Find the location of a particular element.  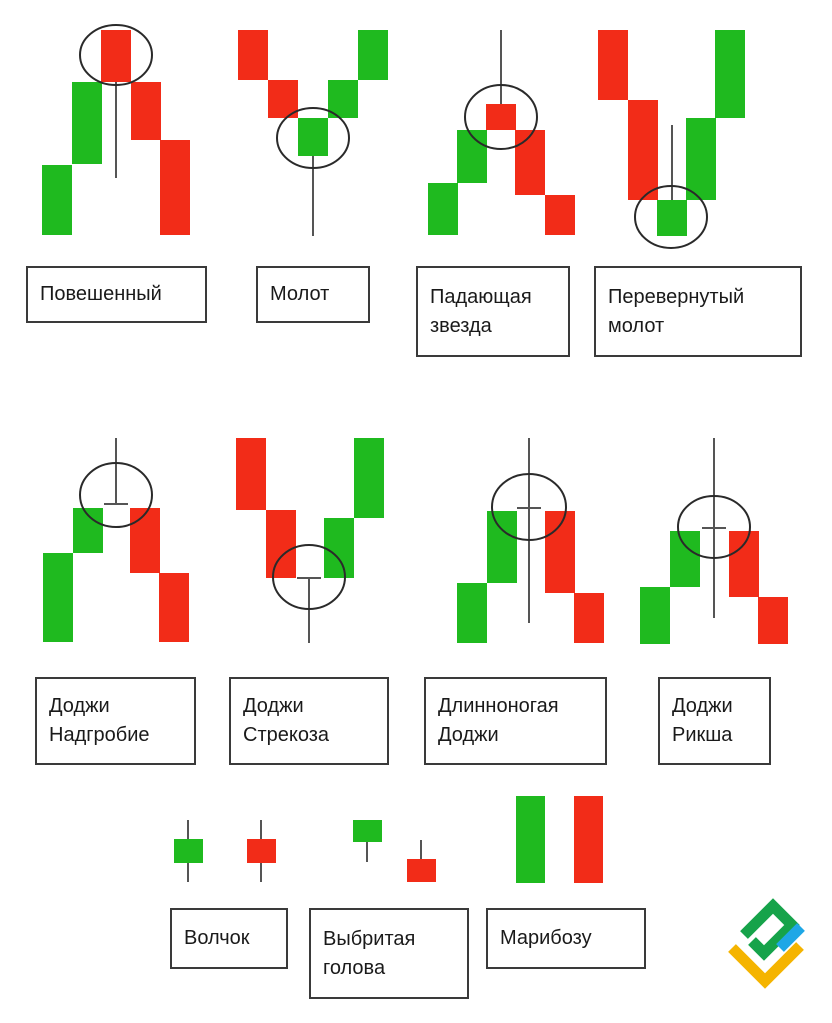

marubozu-figure is located at coordinates (559, 839).